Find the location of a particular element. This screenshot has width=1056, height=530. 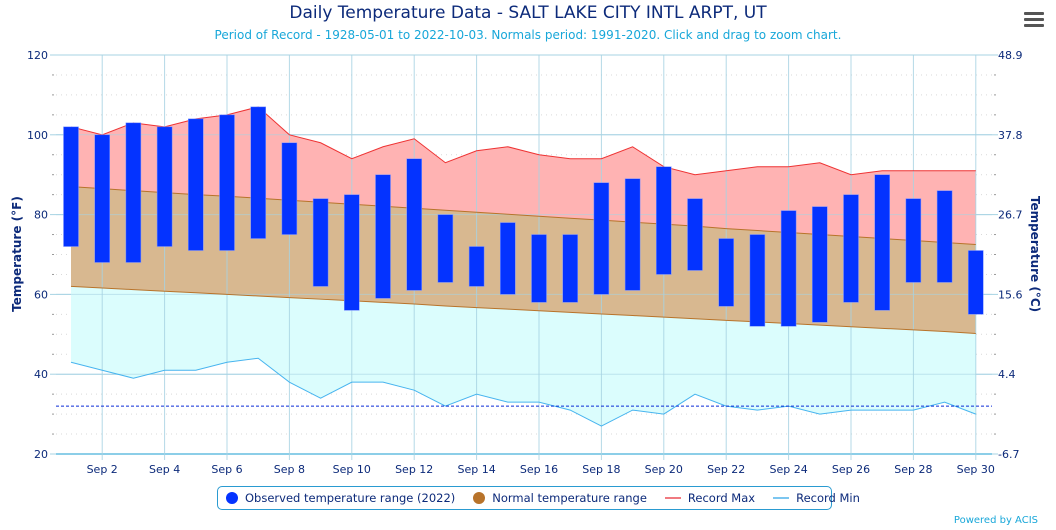

y-tick-label-right: 26.7 is located at coordinates (1010, 215).